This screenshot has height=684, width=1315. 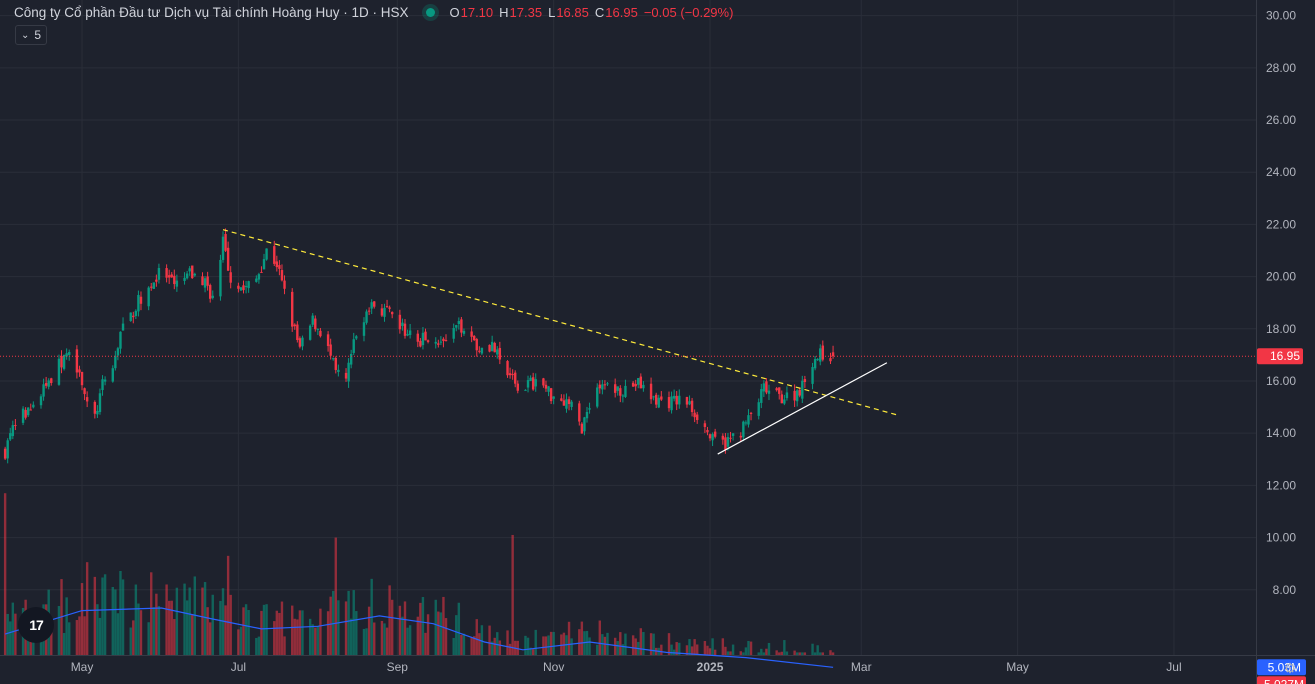 I want to click on gear-icon: ⚙, so click(x=1290, y=668).